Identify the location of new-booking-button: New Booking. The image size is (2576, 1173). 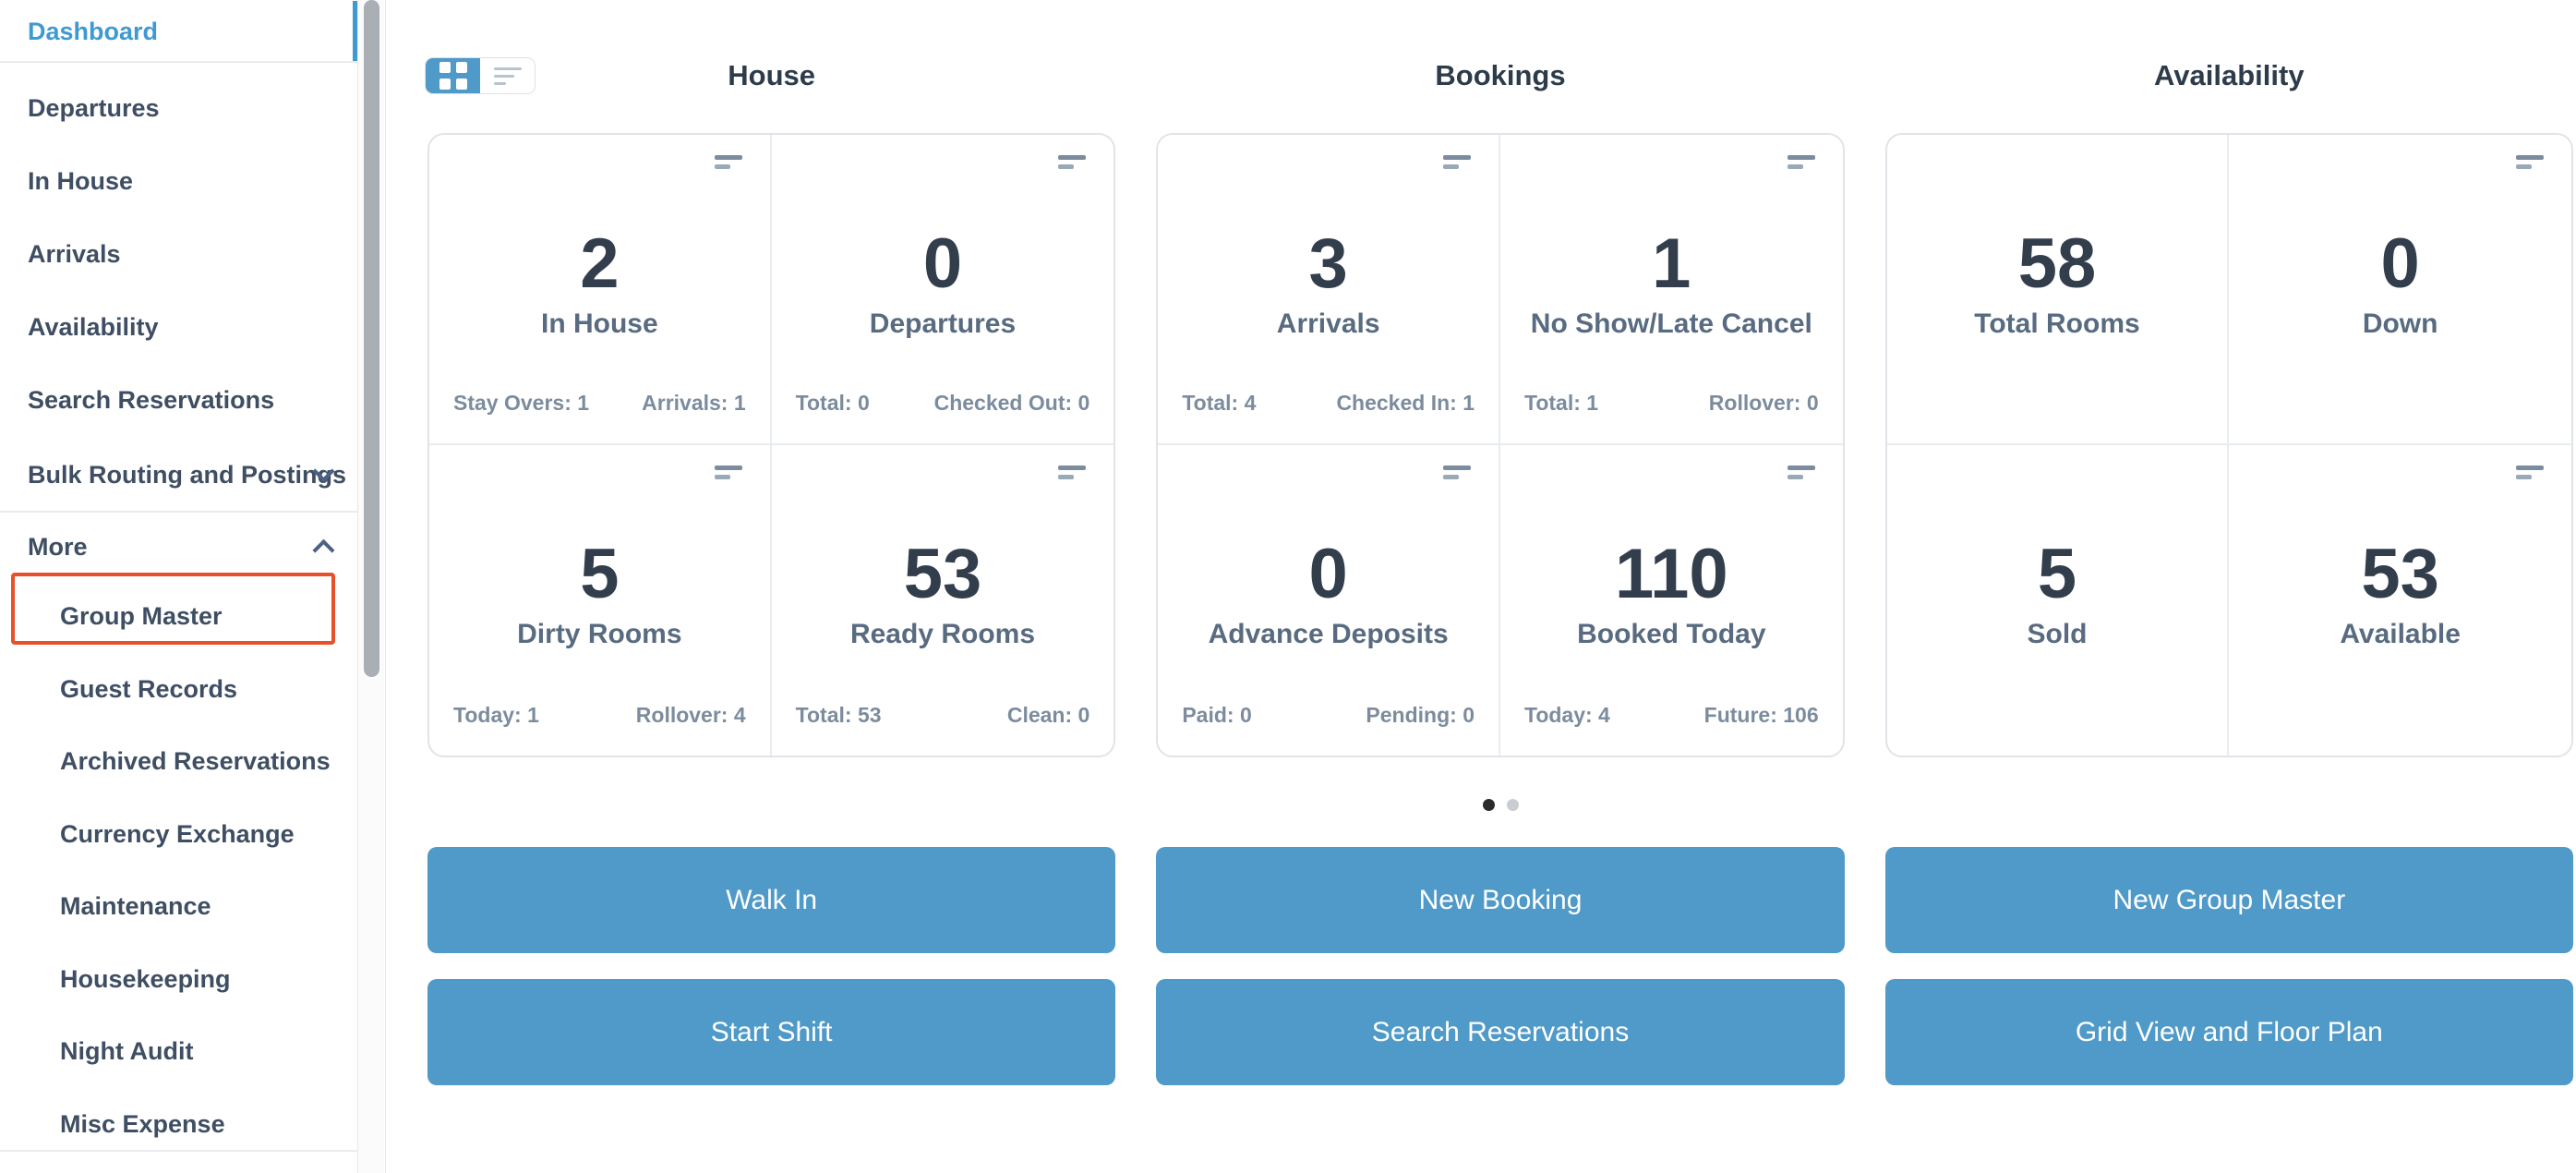
(1500, 900).